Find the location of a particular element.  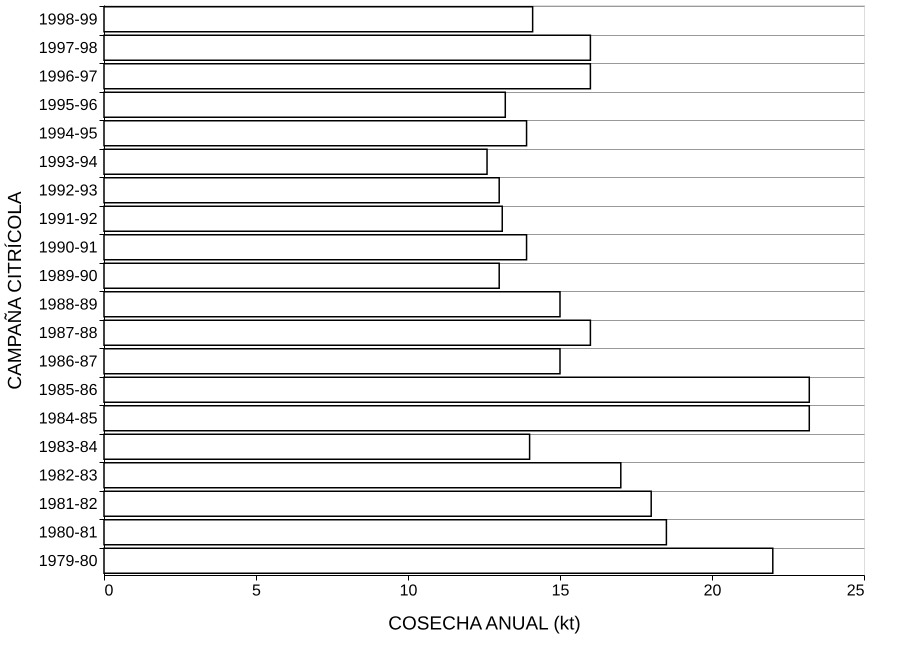

y-tick-label: 1991-92 is located at coordinates (68, 219).